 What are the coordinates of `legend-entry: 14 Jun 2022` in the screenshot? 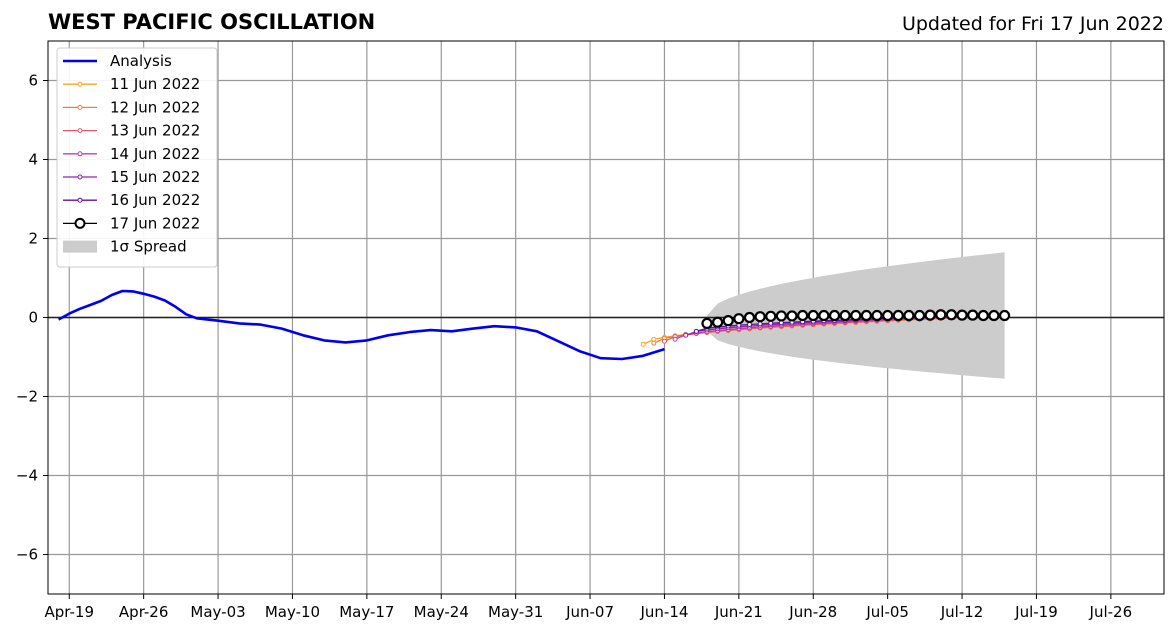 It's located at (131, 154).